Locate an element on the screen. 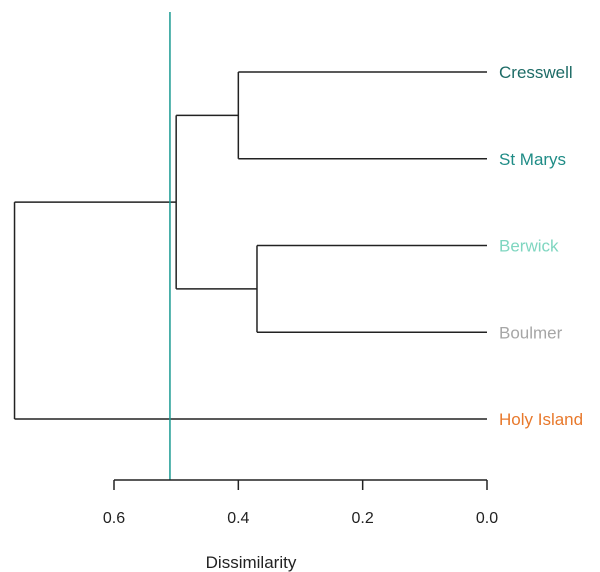 This screenshot has height=572, width=600. leaf-label-holy-island: Holy Island is located at coordinates (541, 419).